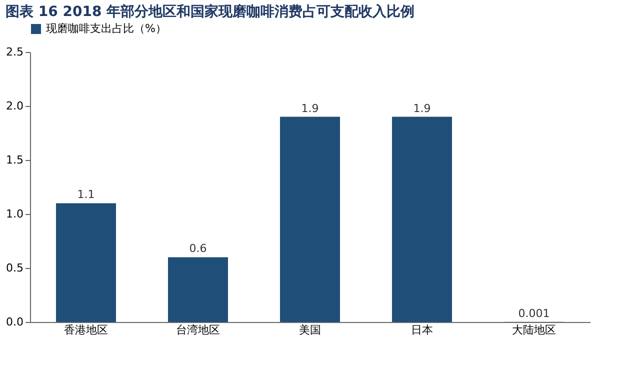  What do you see at coordinates (310, 330) in the screenshot?
I see `x-tick-label: 美国` at bounding box center [310, 330].